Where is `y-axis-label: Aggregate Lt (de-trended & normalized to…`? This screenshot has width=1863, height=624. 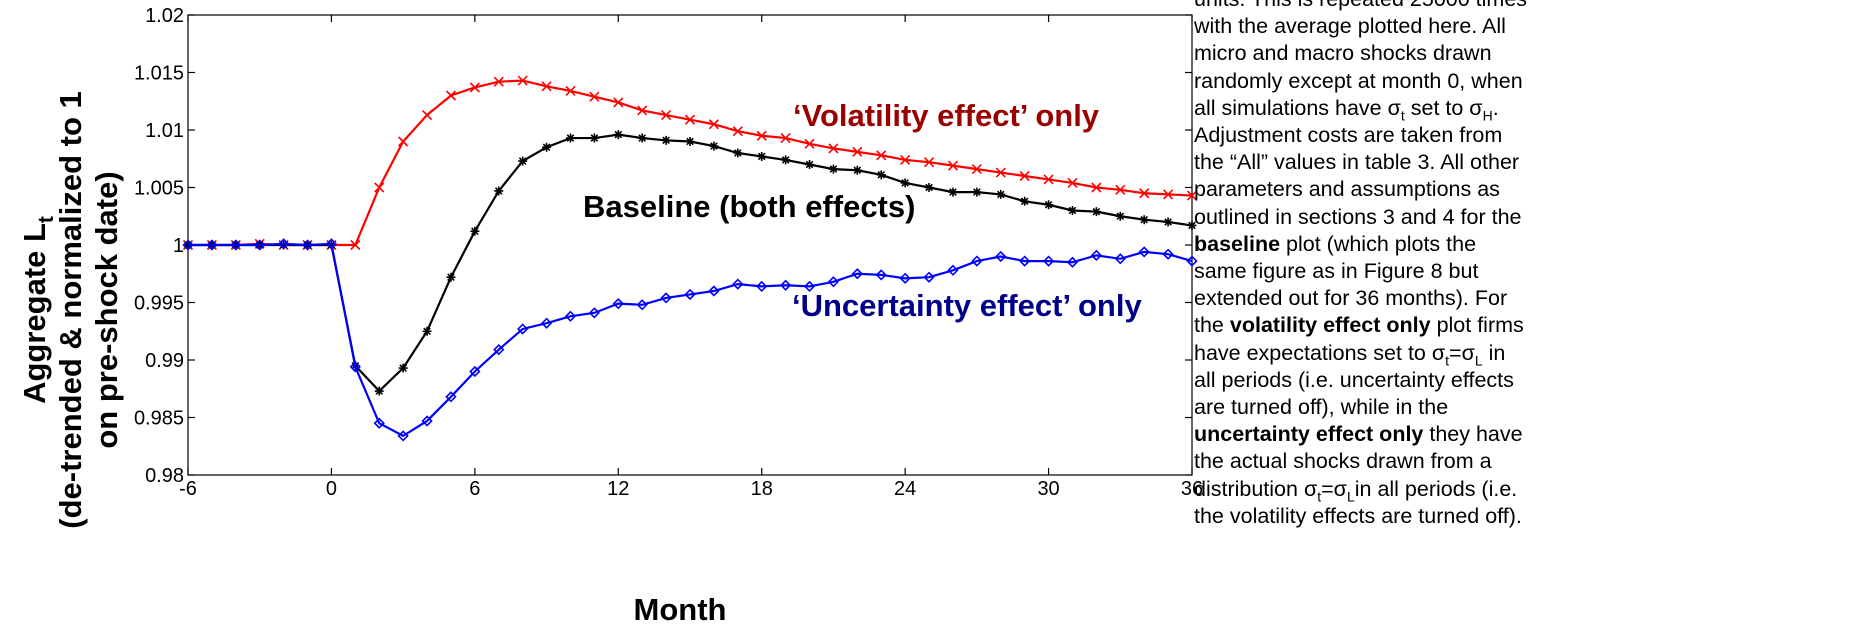 y-axis-label: Aggregate Lt (de-trended & normalized to… is located at coordinates (70, 309).